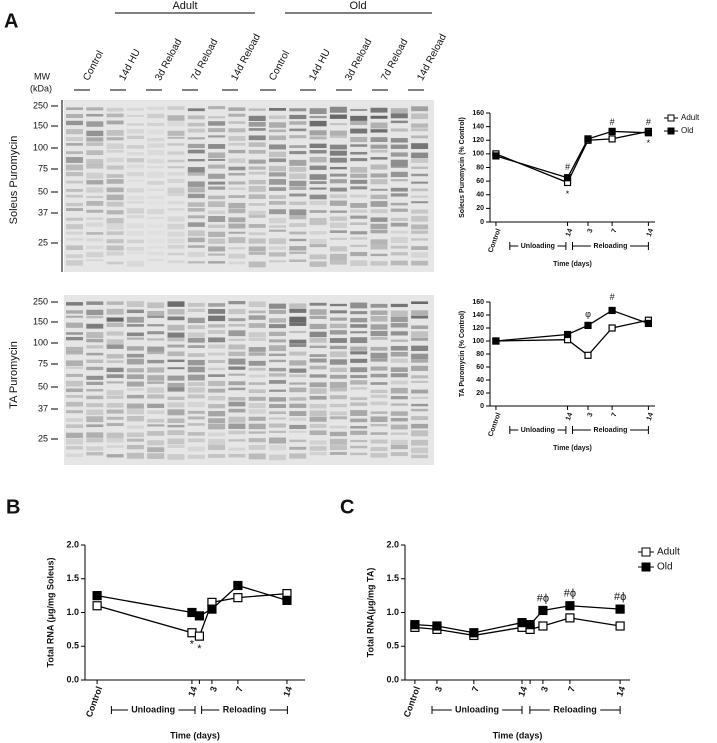 The height and width of the screenshot is (743, 717). What do you see at coordinates (14, 375) in the screenshot?
I see `blot-label: TA Puromycin` at bounding box center [14, 375].